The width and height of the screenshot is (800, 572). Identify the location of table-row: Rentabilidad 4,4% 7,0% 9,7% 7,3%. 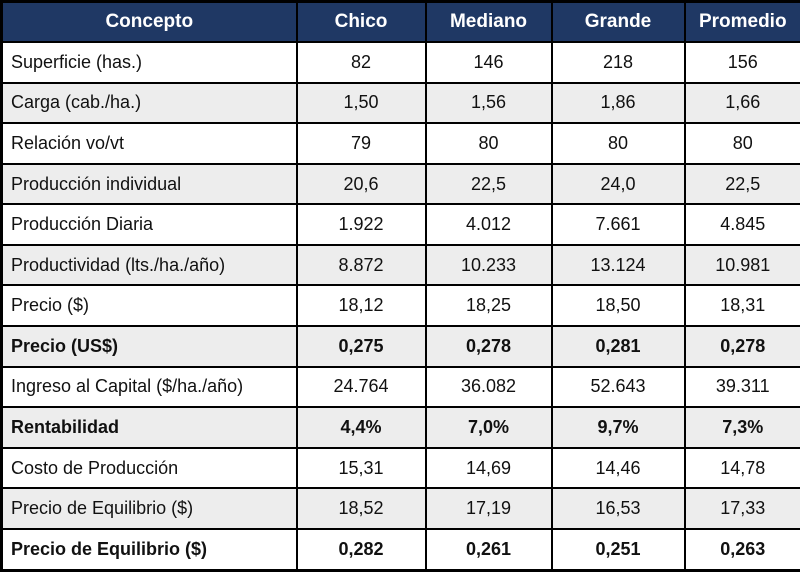
(400, 427).